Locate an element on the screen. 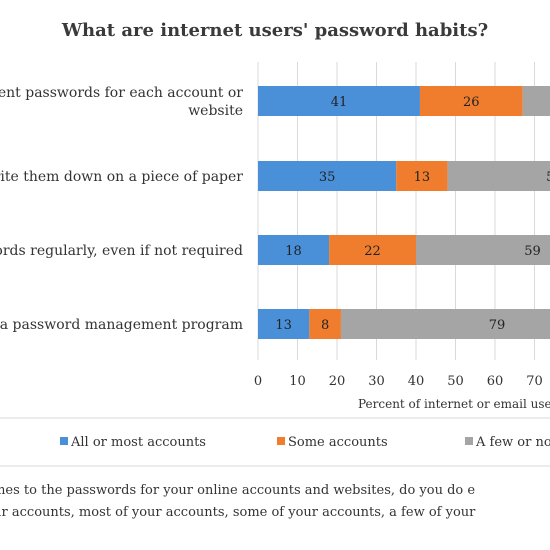 The height and width of the screenshot is (550, 550). category-label-1-line-1: fferent passwords for each account or is located at coordinates (121, 93).